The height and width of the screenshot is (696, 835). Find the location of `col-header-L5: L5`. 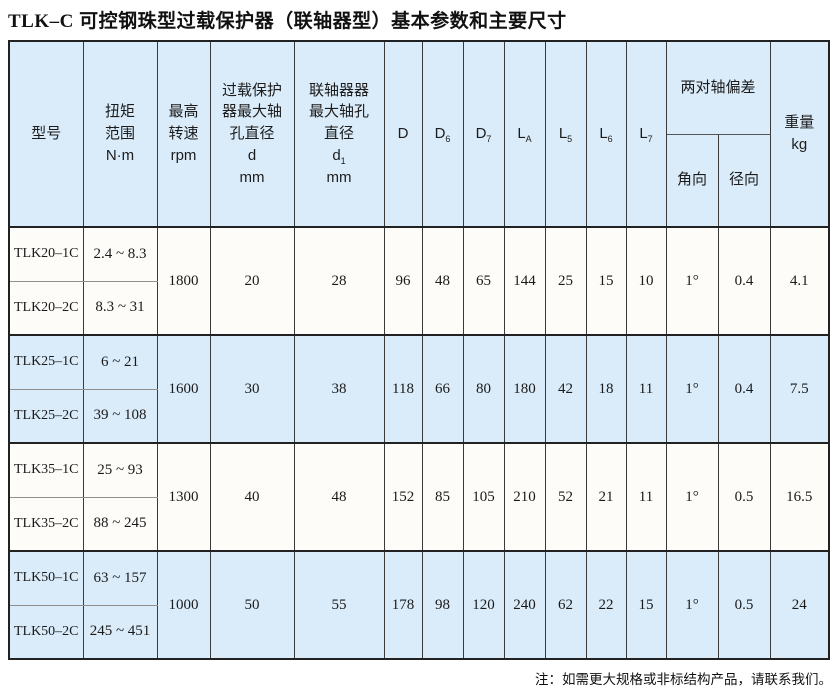

col-header-L5: L5 is located at coordinates (565, 134).